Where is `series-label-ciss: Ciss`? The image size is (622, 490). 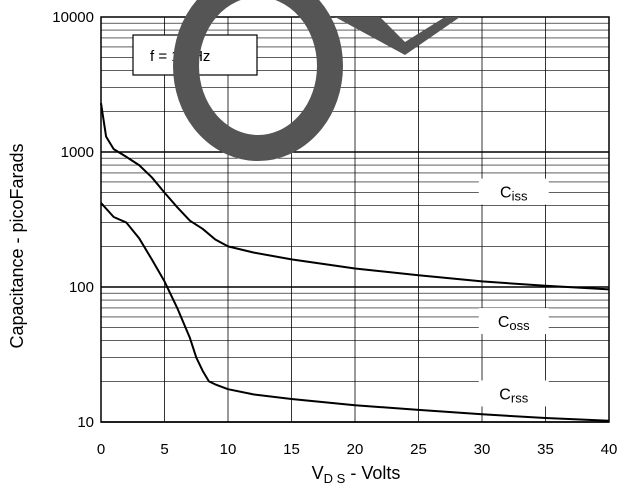 series-label-ciss: Ciss is located at coordinates (514, 194).